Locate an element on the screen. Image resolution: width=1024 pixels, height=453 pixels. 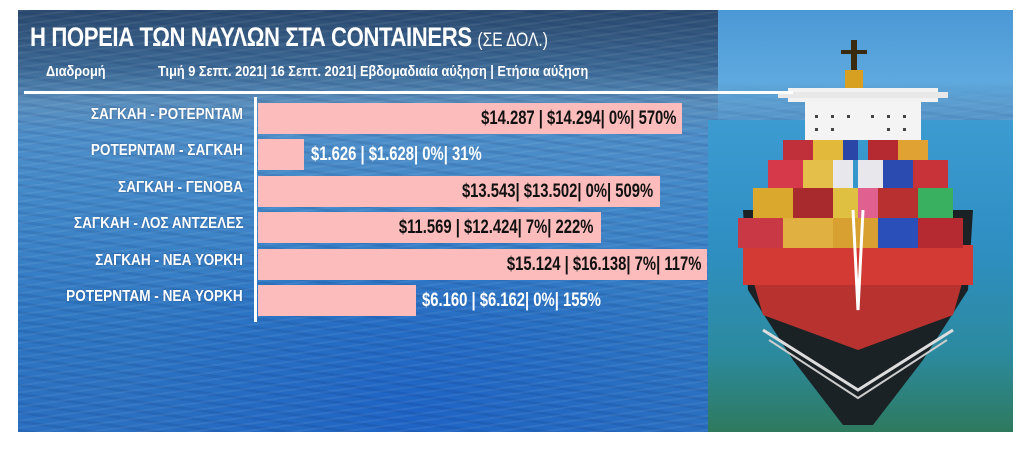
title-unit: (ΣΕ ΔΟΛ.) is located at coordinates (512, 40).